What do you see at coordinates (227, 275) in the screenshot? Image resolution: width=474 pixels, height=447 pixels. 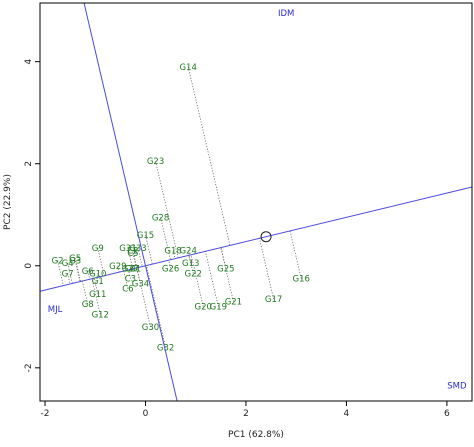 I see `projection-line-g21` at bounding box center [227, 275].